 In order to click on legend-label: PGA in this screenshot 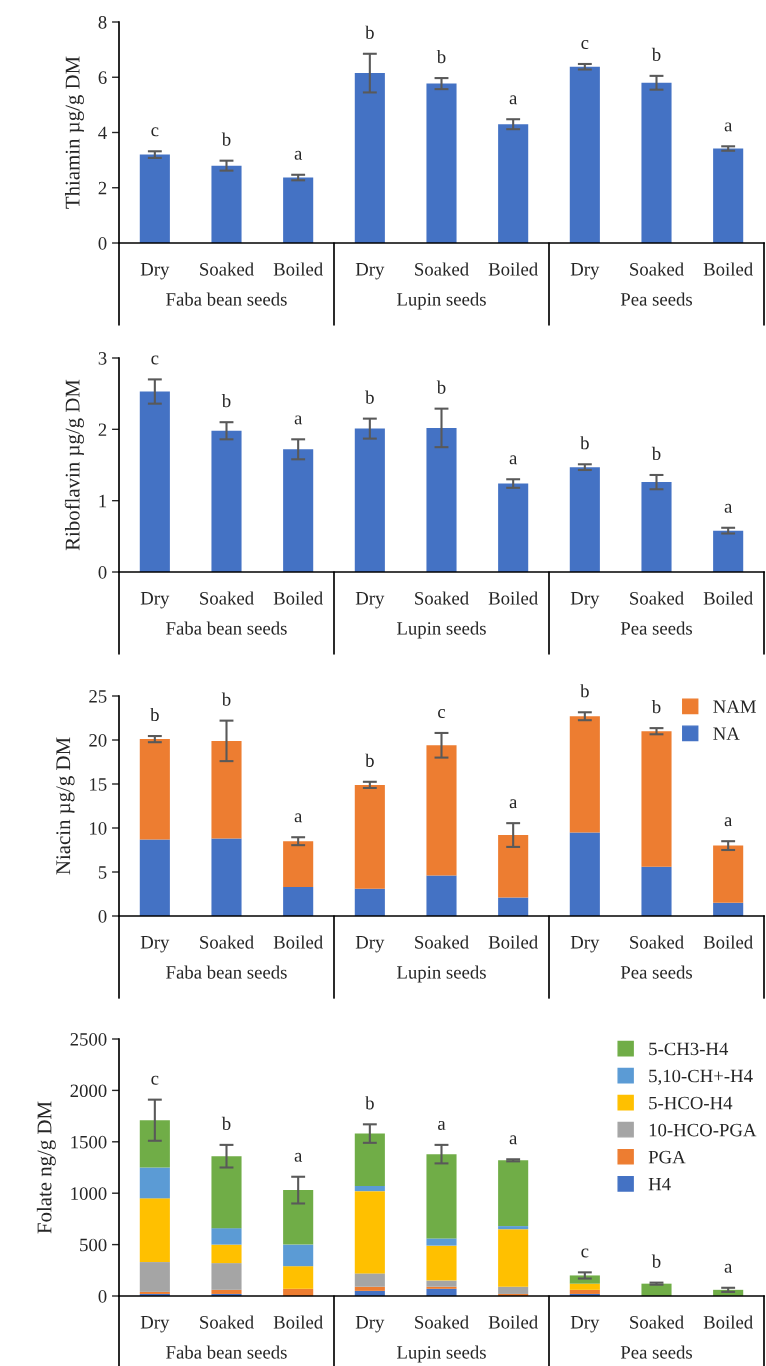, I will do `click(667, 1157)`.